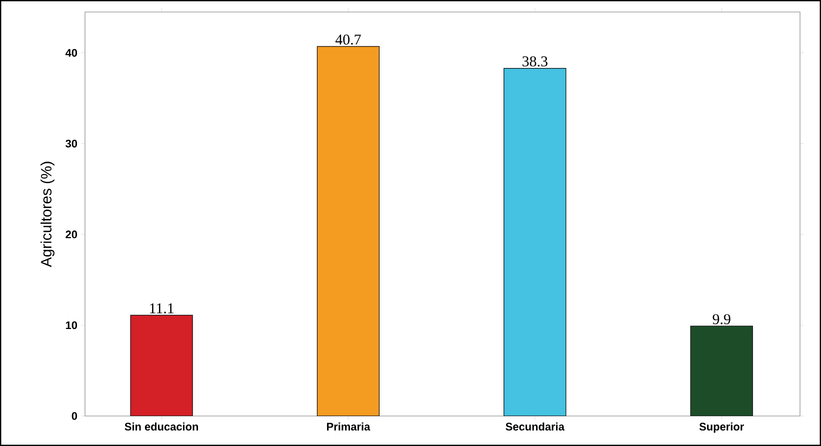  I want to click on y-axis-title: Agricultores (%), so click(47, 215).